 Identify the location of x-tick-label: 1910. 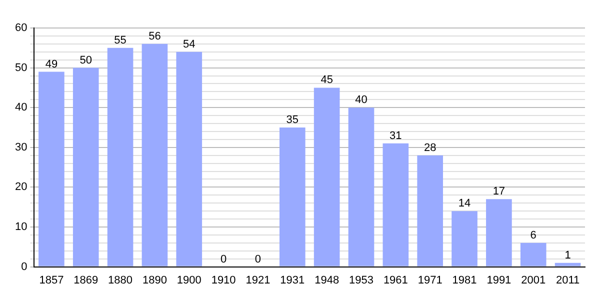
(223, 280).